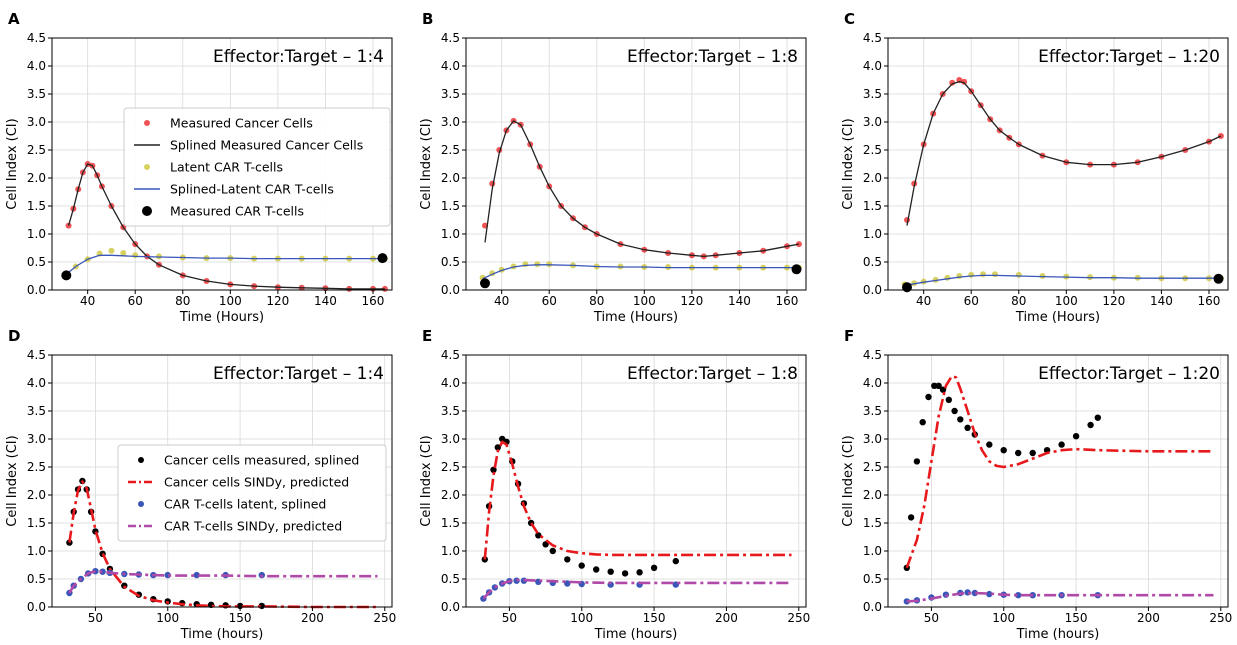 This screenshot has height=645, width=1237. What do you see at coordinates (712, 57) in the screenshot?
I see `panel-title: Effector:Target – 1:8` at bounding box center [712, 57].